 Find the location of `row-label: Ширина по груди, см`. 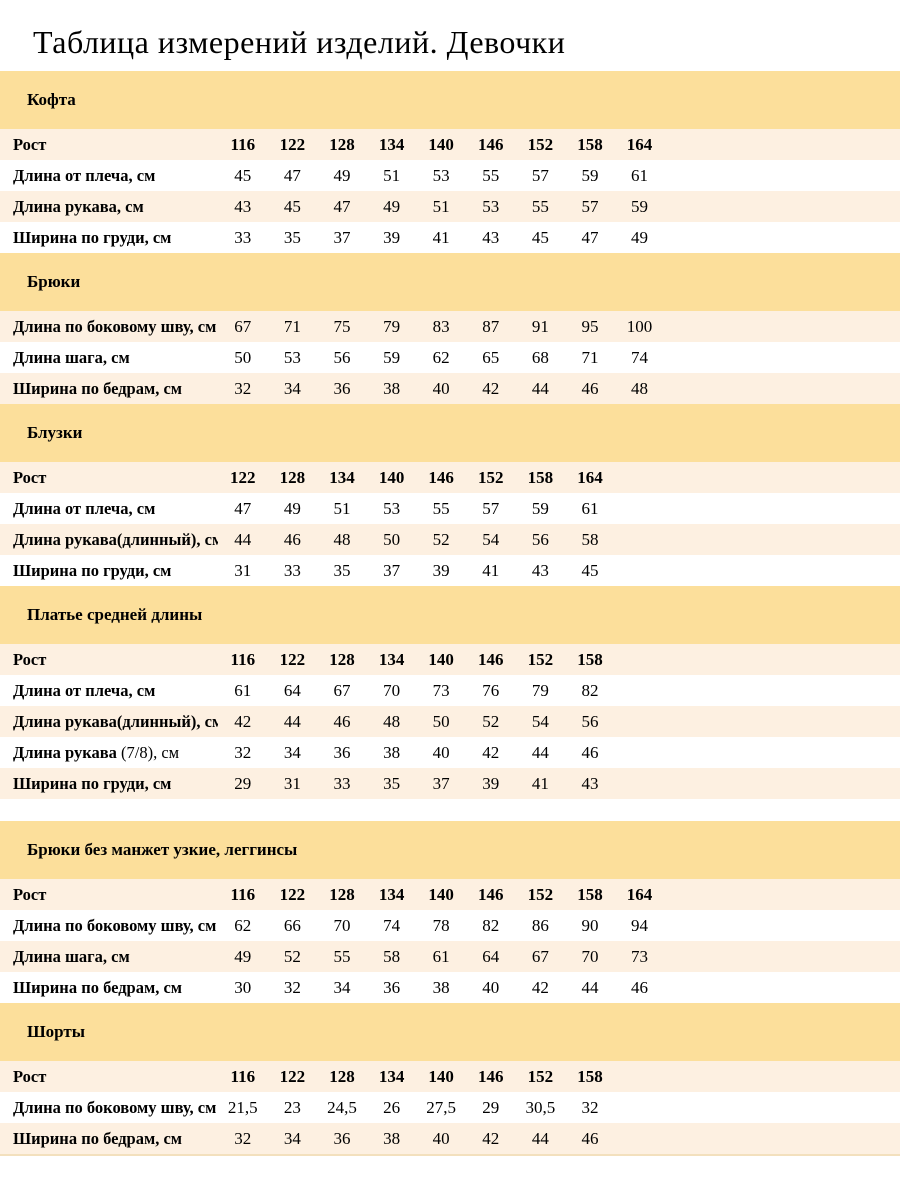

row-label: Ширина по груди, см is located at coordinates (92, 237).